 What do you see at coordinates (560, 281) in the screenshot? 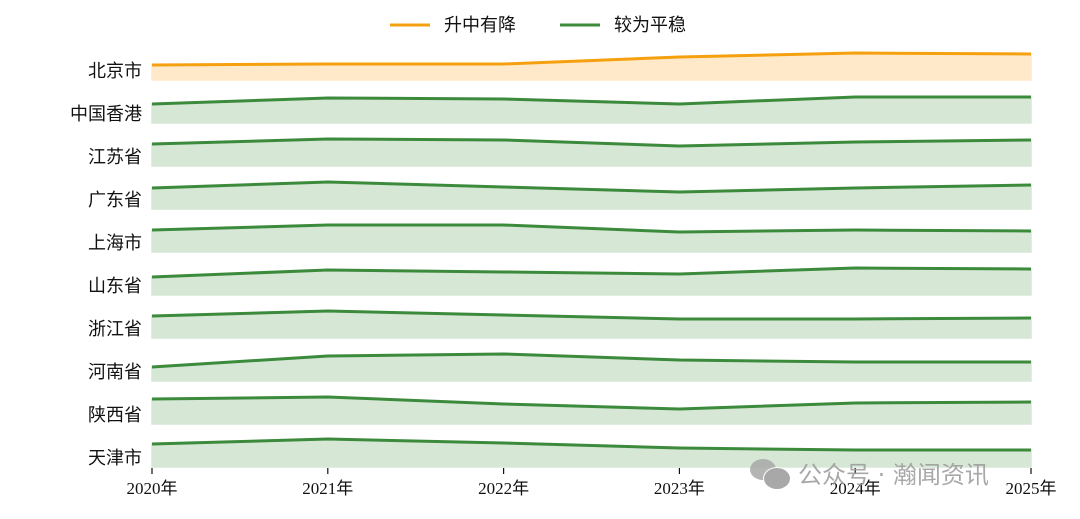
I see `band-row: 山东省` at bounding box center [560, 281].